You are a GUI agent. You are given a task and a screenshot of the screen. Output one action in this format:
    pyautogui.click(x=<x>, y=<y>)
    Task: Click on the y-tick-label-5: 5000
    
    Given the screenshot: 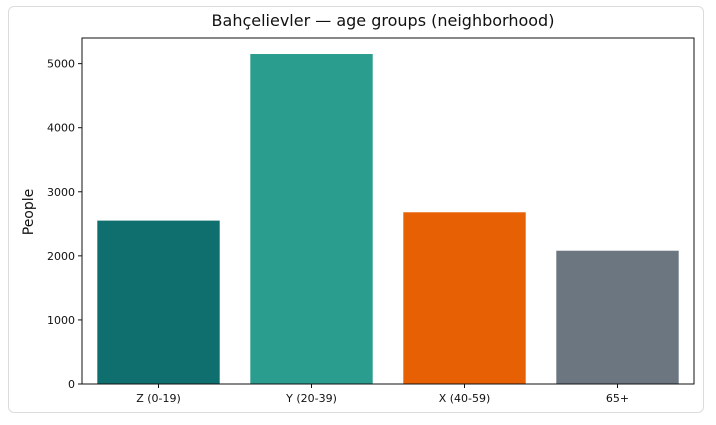 What is the action you would take?
    pyautogui.click(x=61, y=64)
    